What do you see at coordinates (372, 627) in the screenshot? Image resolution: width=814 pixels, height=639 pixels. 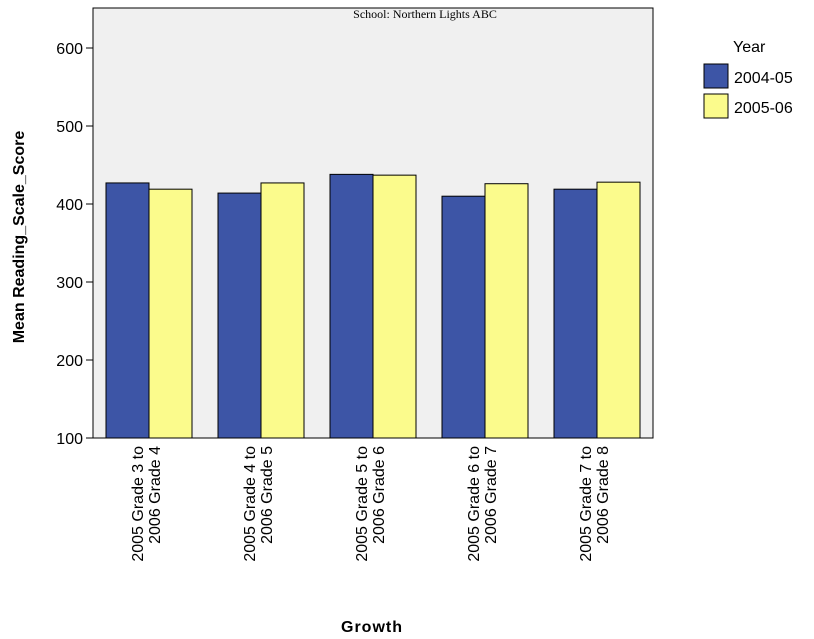 I see `x-axis-title: Growth` at bounding box center [372, 627].